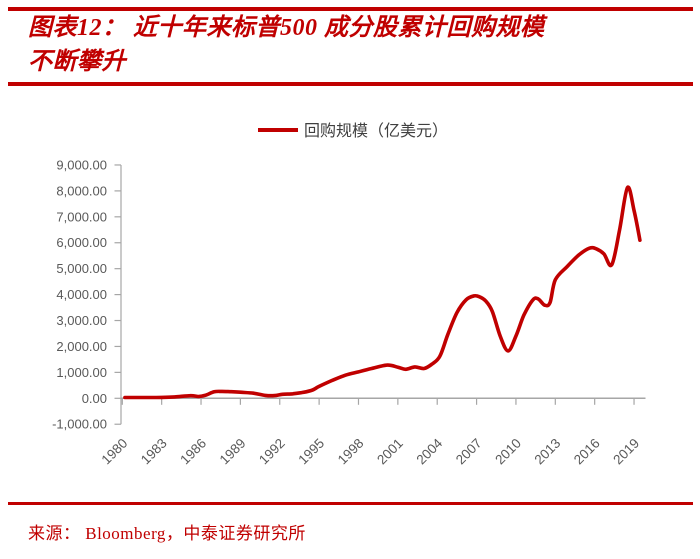 The width and height of the screenshot is (700, 559). Describe the element at coordinates (81, 216) in the screenshot. I see `y-tick-label: 7,000.00` at that location.